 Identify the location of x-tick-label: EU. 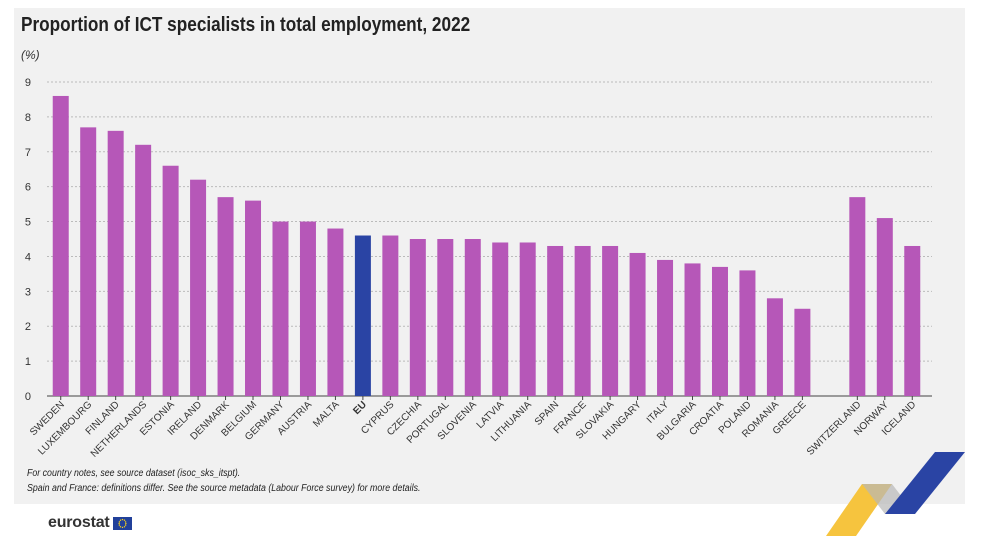
(360, 408).